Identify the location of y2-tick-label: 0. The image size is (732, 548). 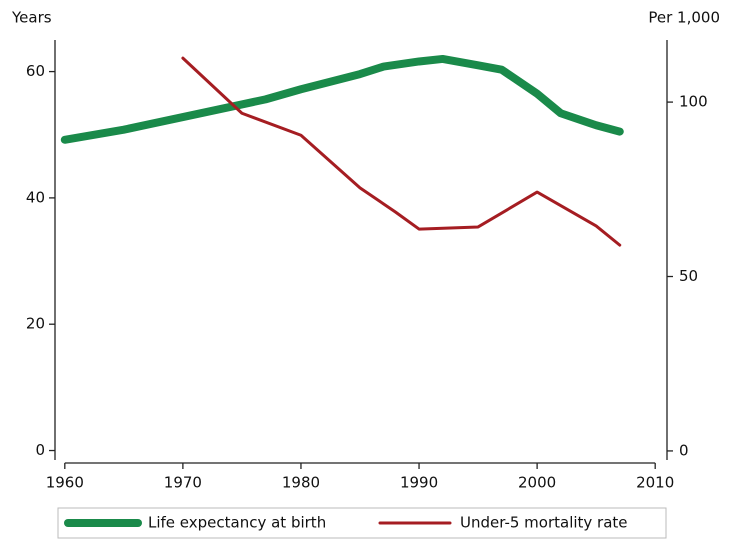
(684, 450).